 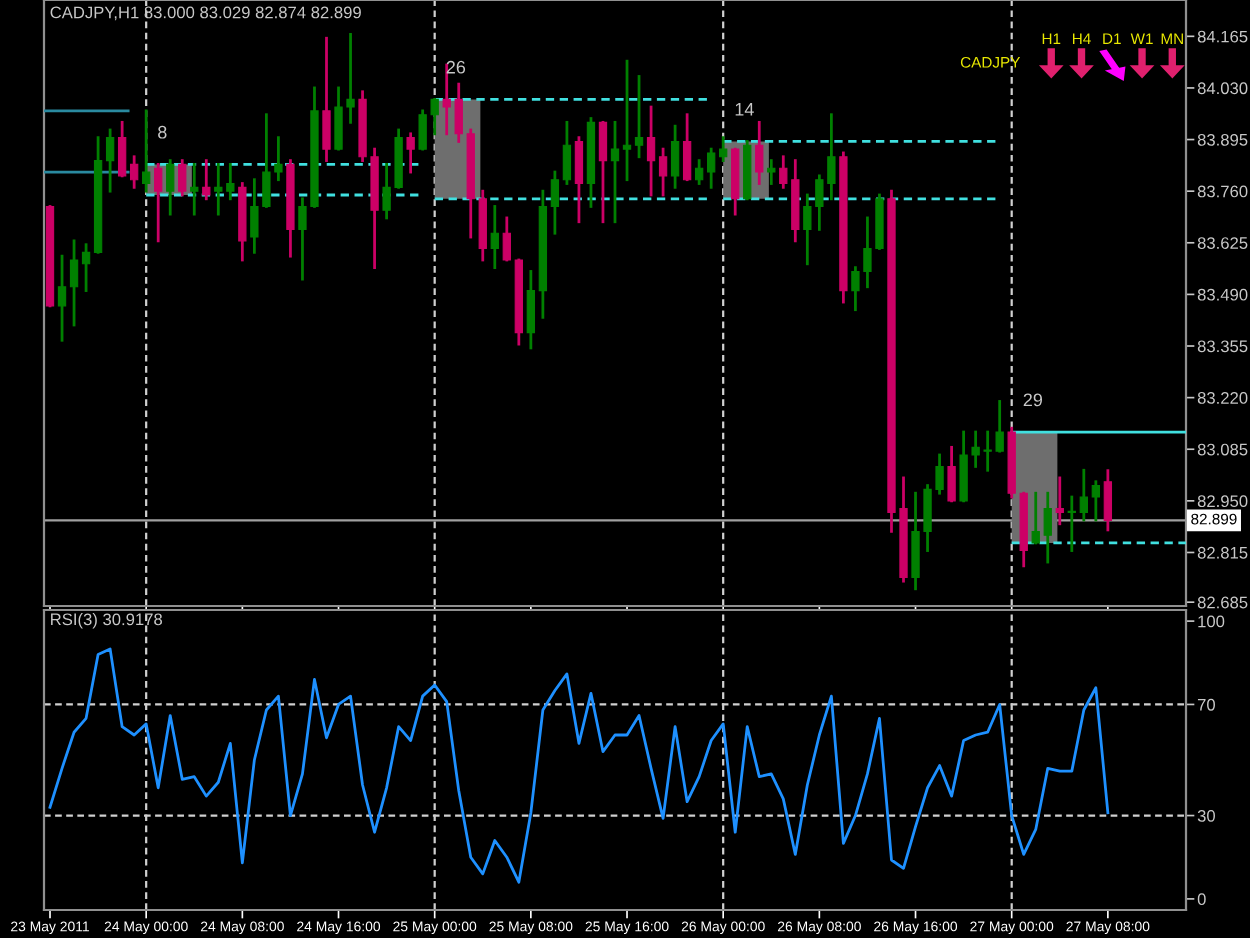 I want to click on annotation: 14, so click(x=744, y=109).